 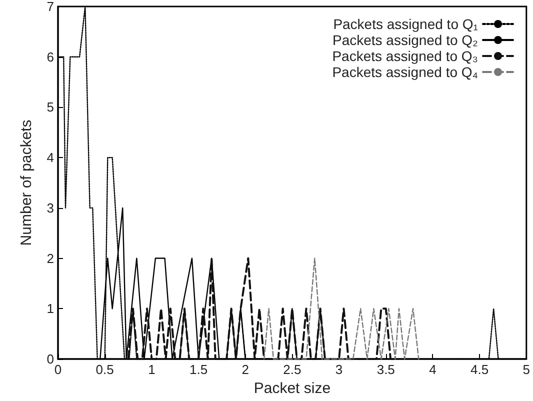 I want to click on x-tick-label: 5, so click(x=526, y=369).